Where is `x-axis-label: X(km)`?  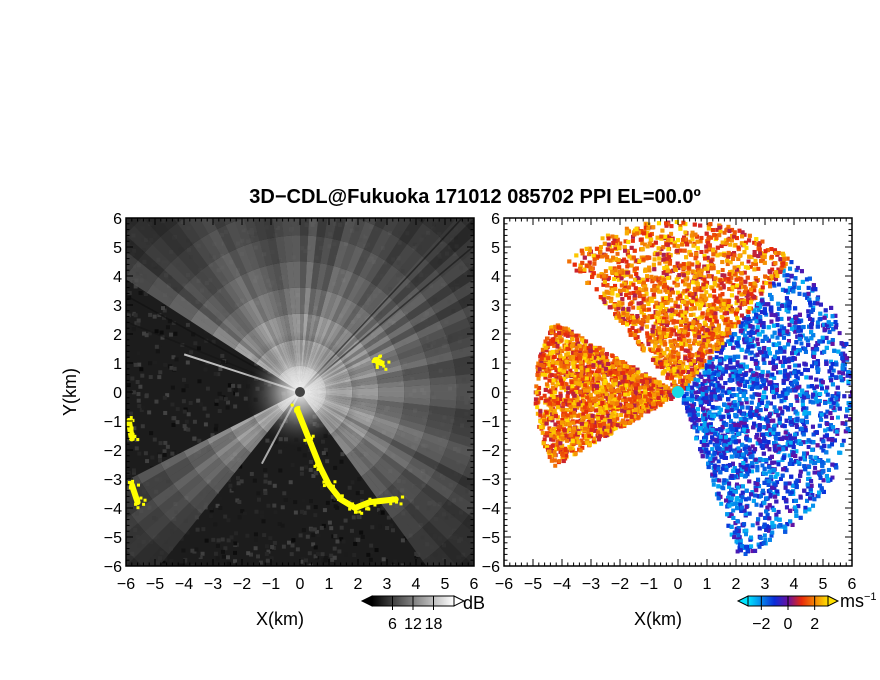
x-axis-label: X(km) is located at coordinates (658, 619).